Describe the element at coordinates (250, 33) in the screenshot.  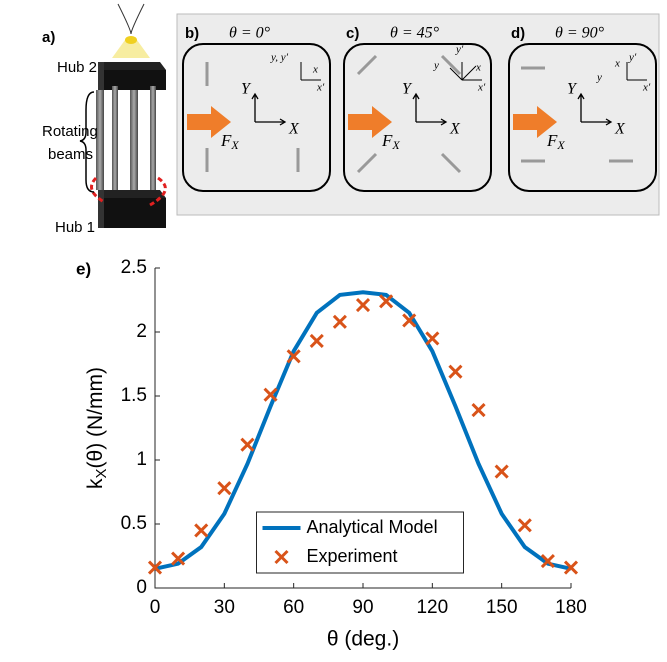
I see `panel-title: θ = 0°` at that location.